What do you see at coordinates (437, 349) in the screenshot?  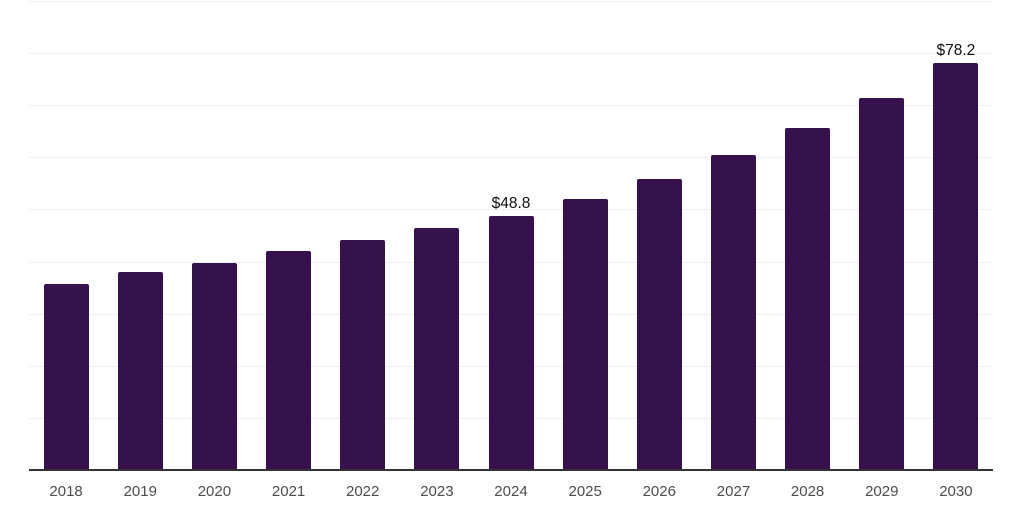 I see `bar-2023` at bounding box center [437, 349].